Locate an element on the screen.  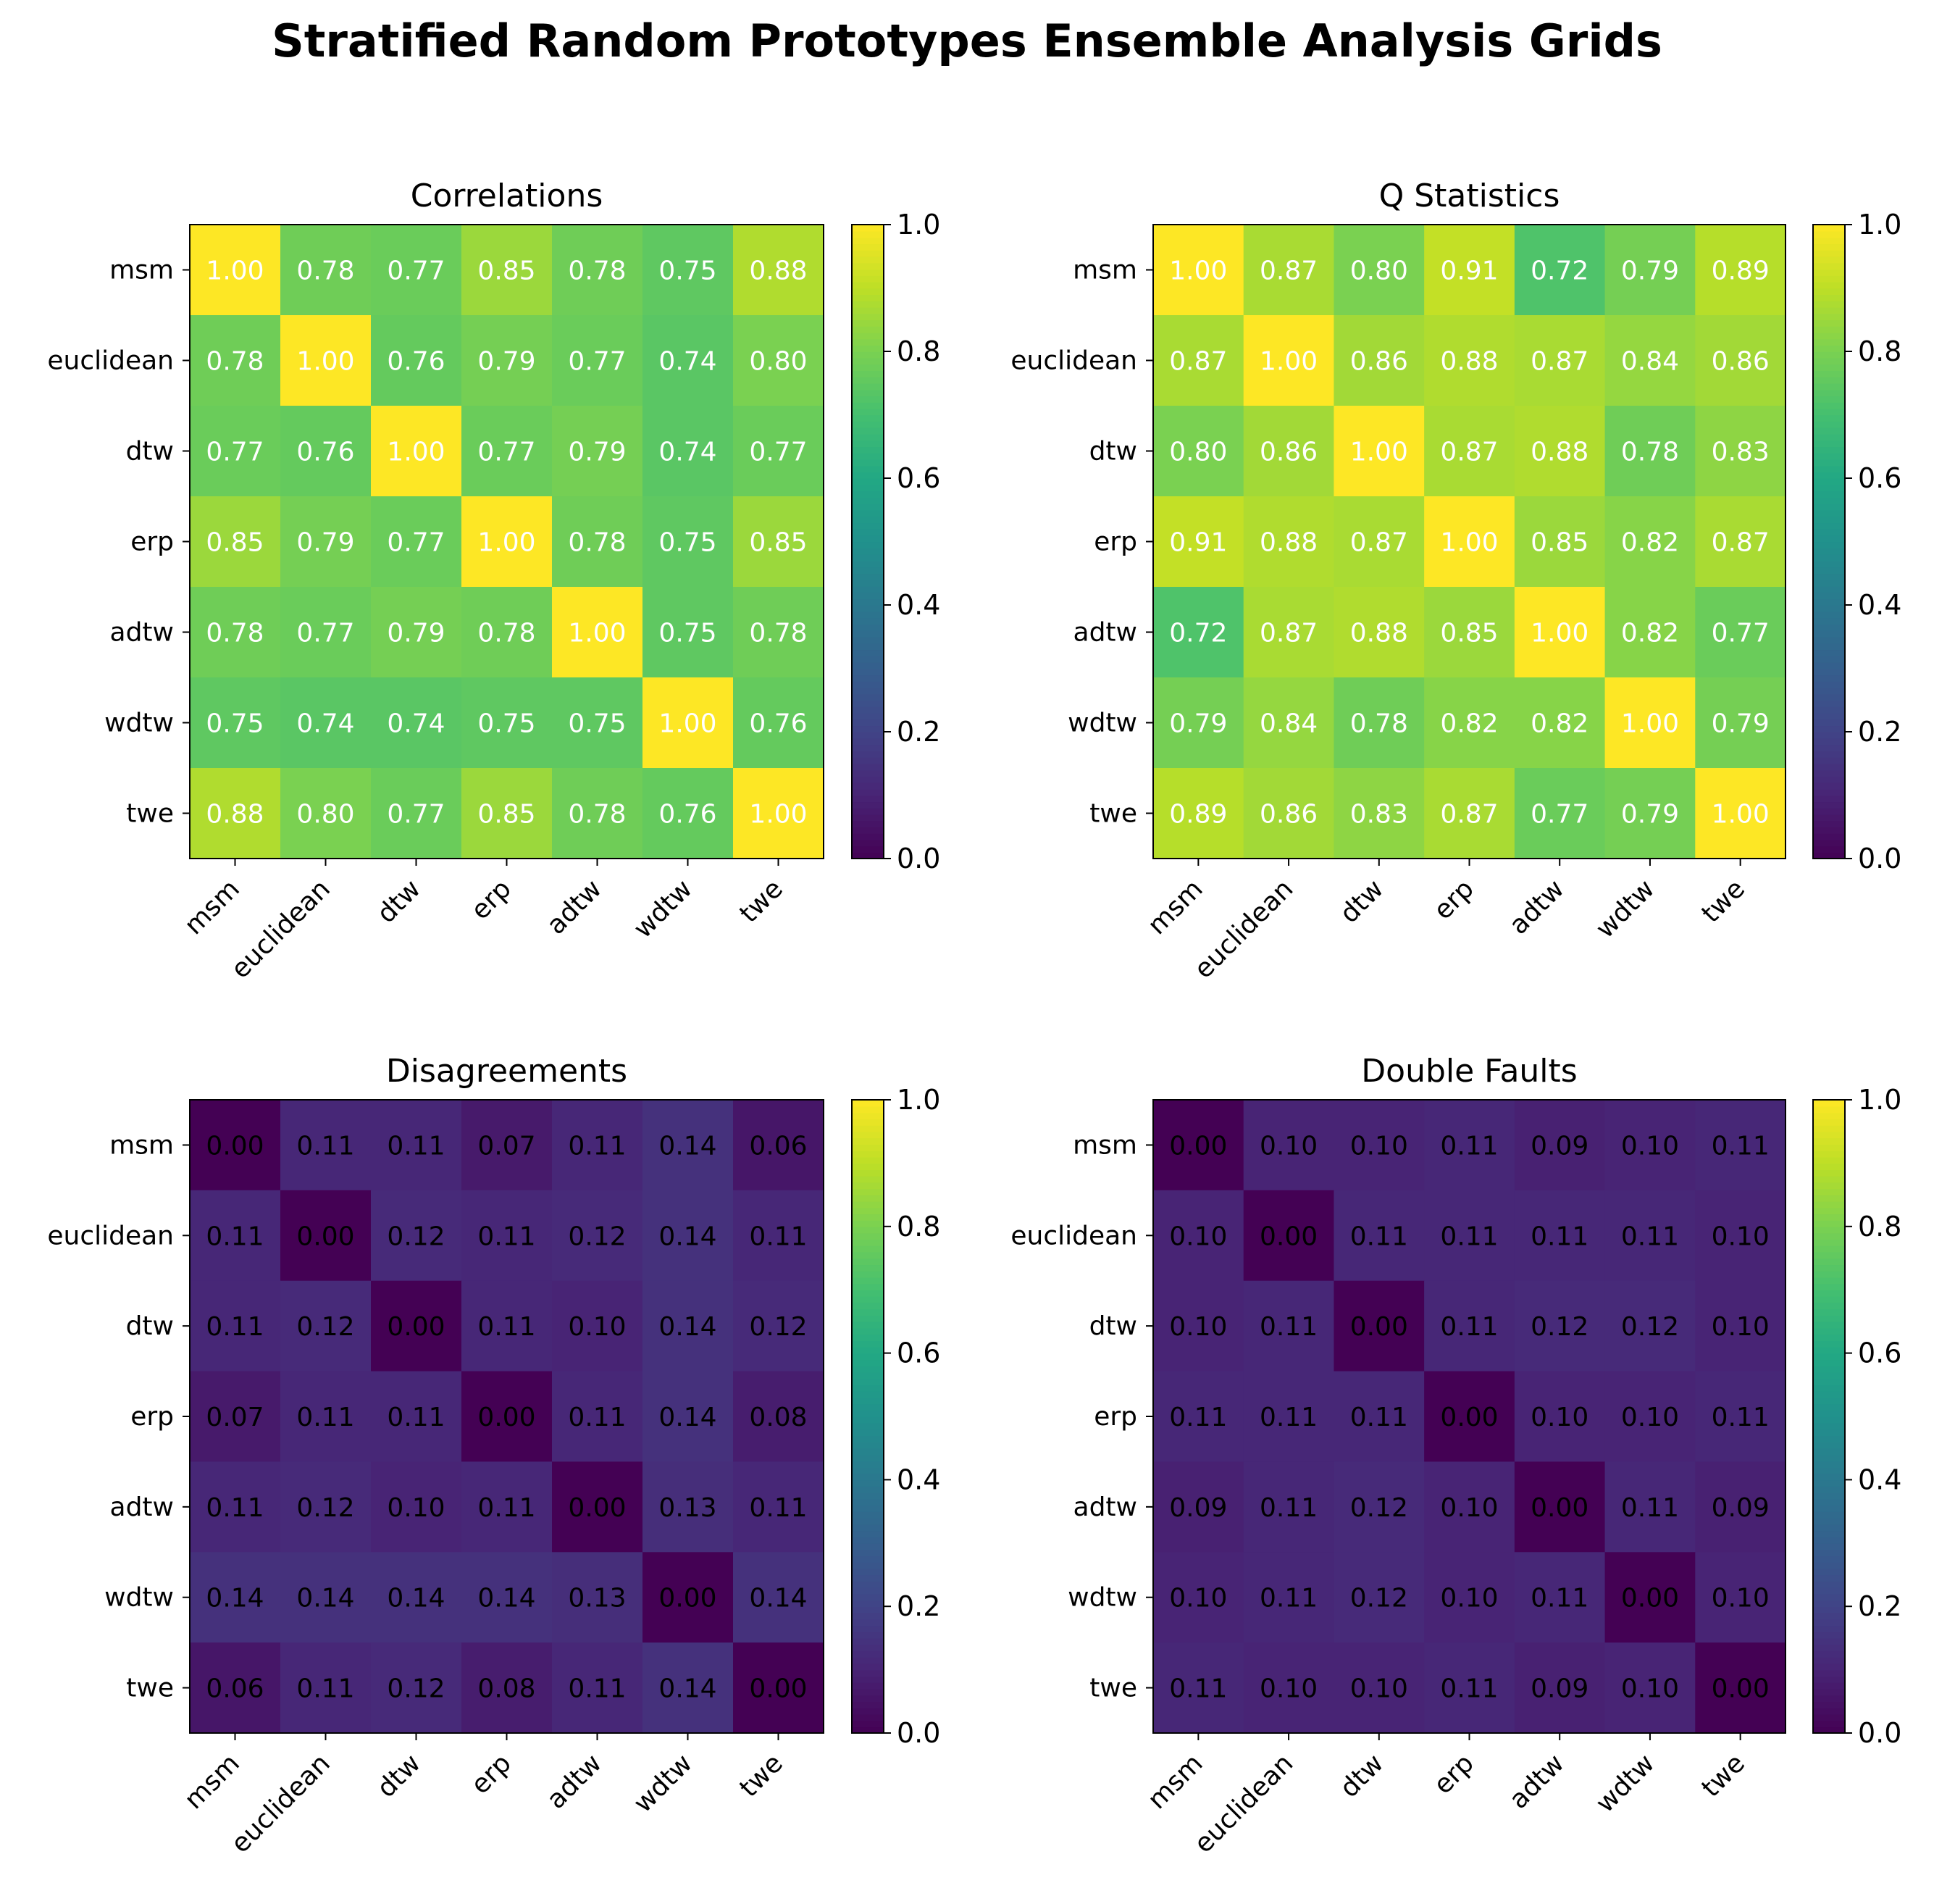
y-tick-label: wdtw is located at coordinates (1102, 1598).